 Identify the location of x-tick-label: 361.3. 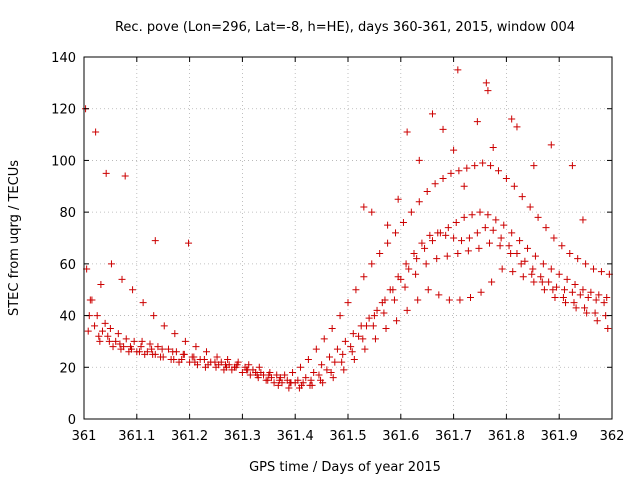
(242, 436).